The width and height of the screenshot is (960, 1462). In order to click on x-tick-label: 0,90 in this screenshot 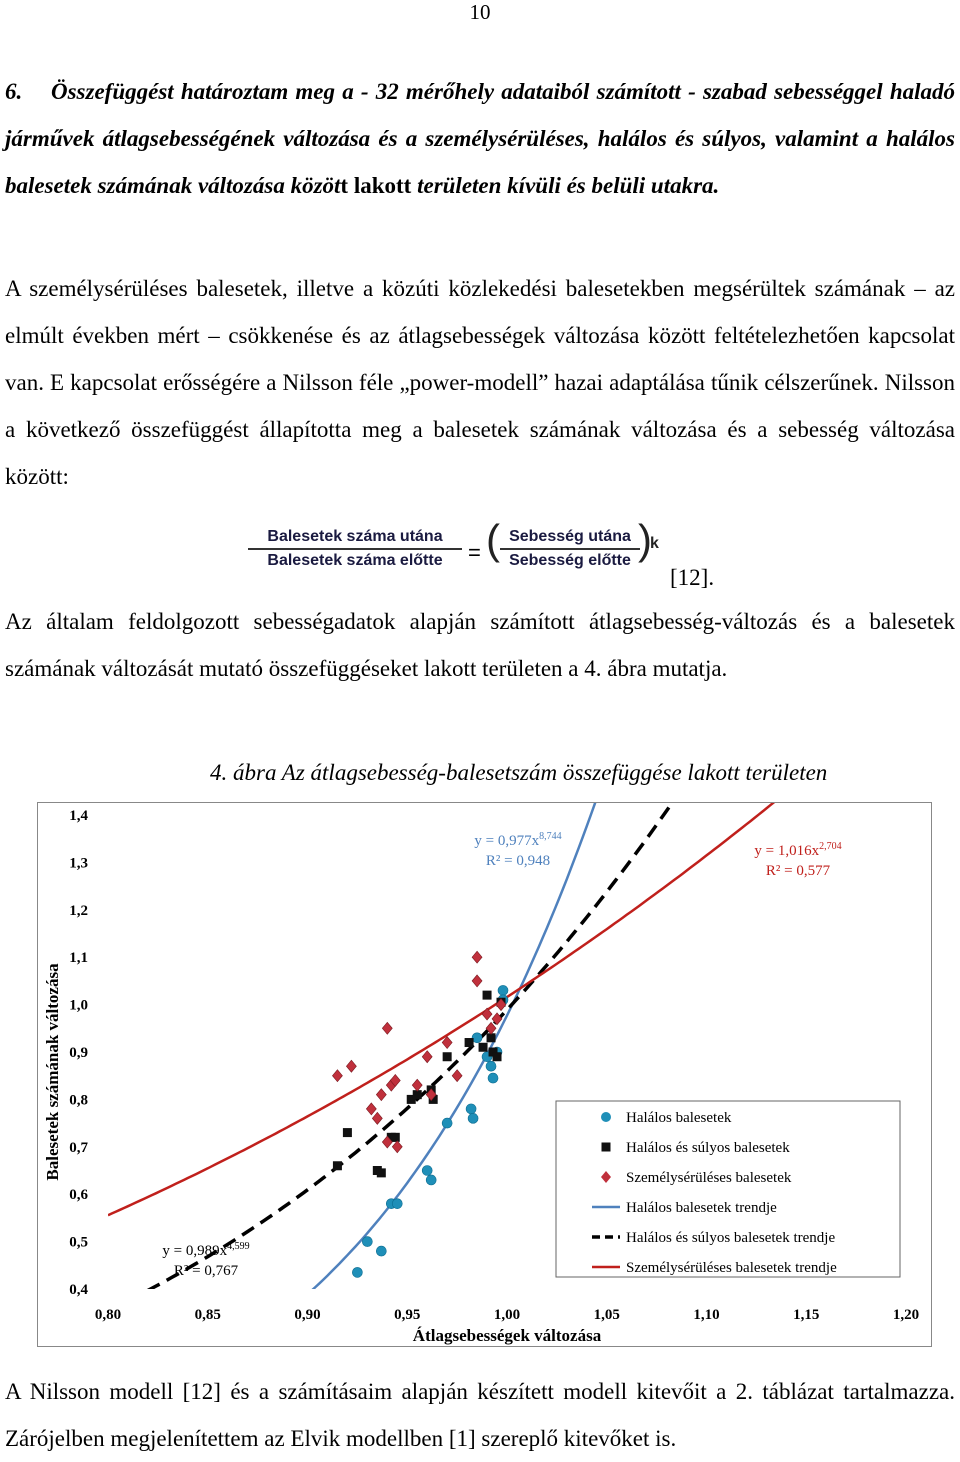, I will do `click(307, 1315)`.